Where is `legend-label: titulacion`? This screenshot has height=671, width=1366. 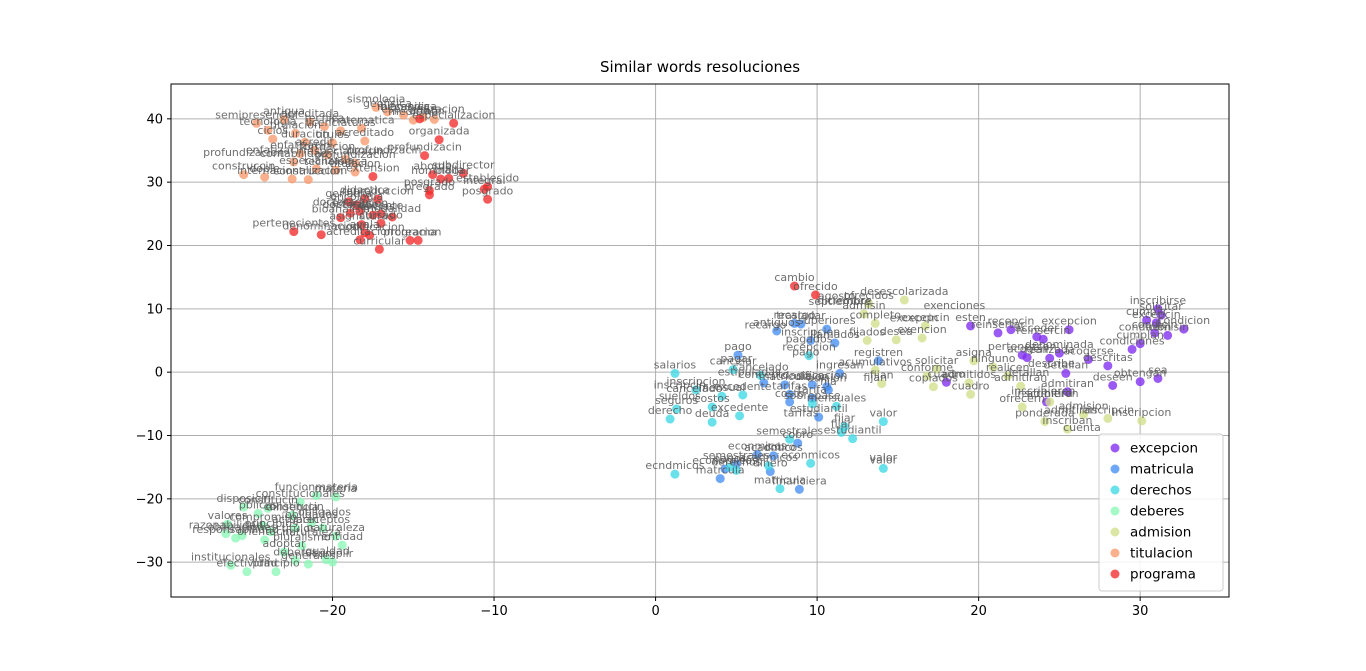
legend-label: titulacion is located at coordinates (1161, 554).